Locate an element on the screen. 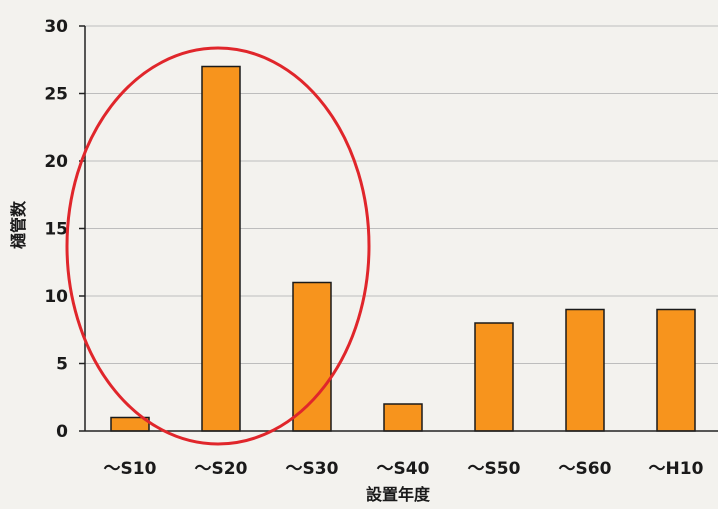  y-axis-title: 樋管数 is located at coordinates (18, 224).